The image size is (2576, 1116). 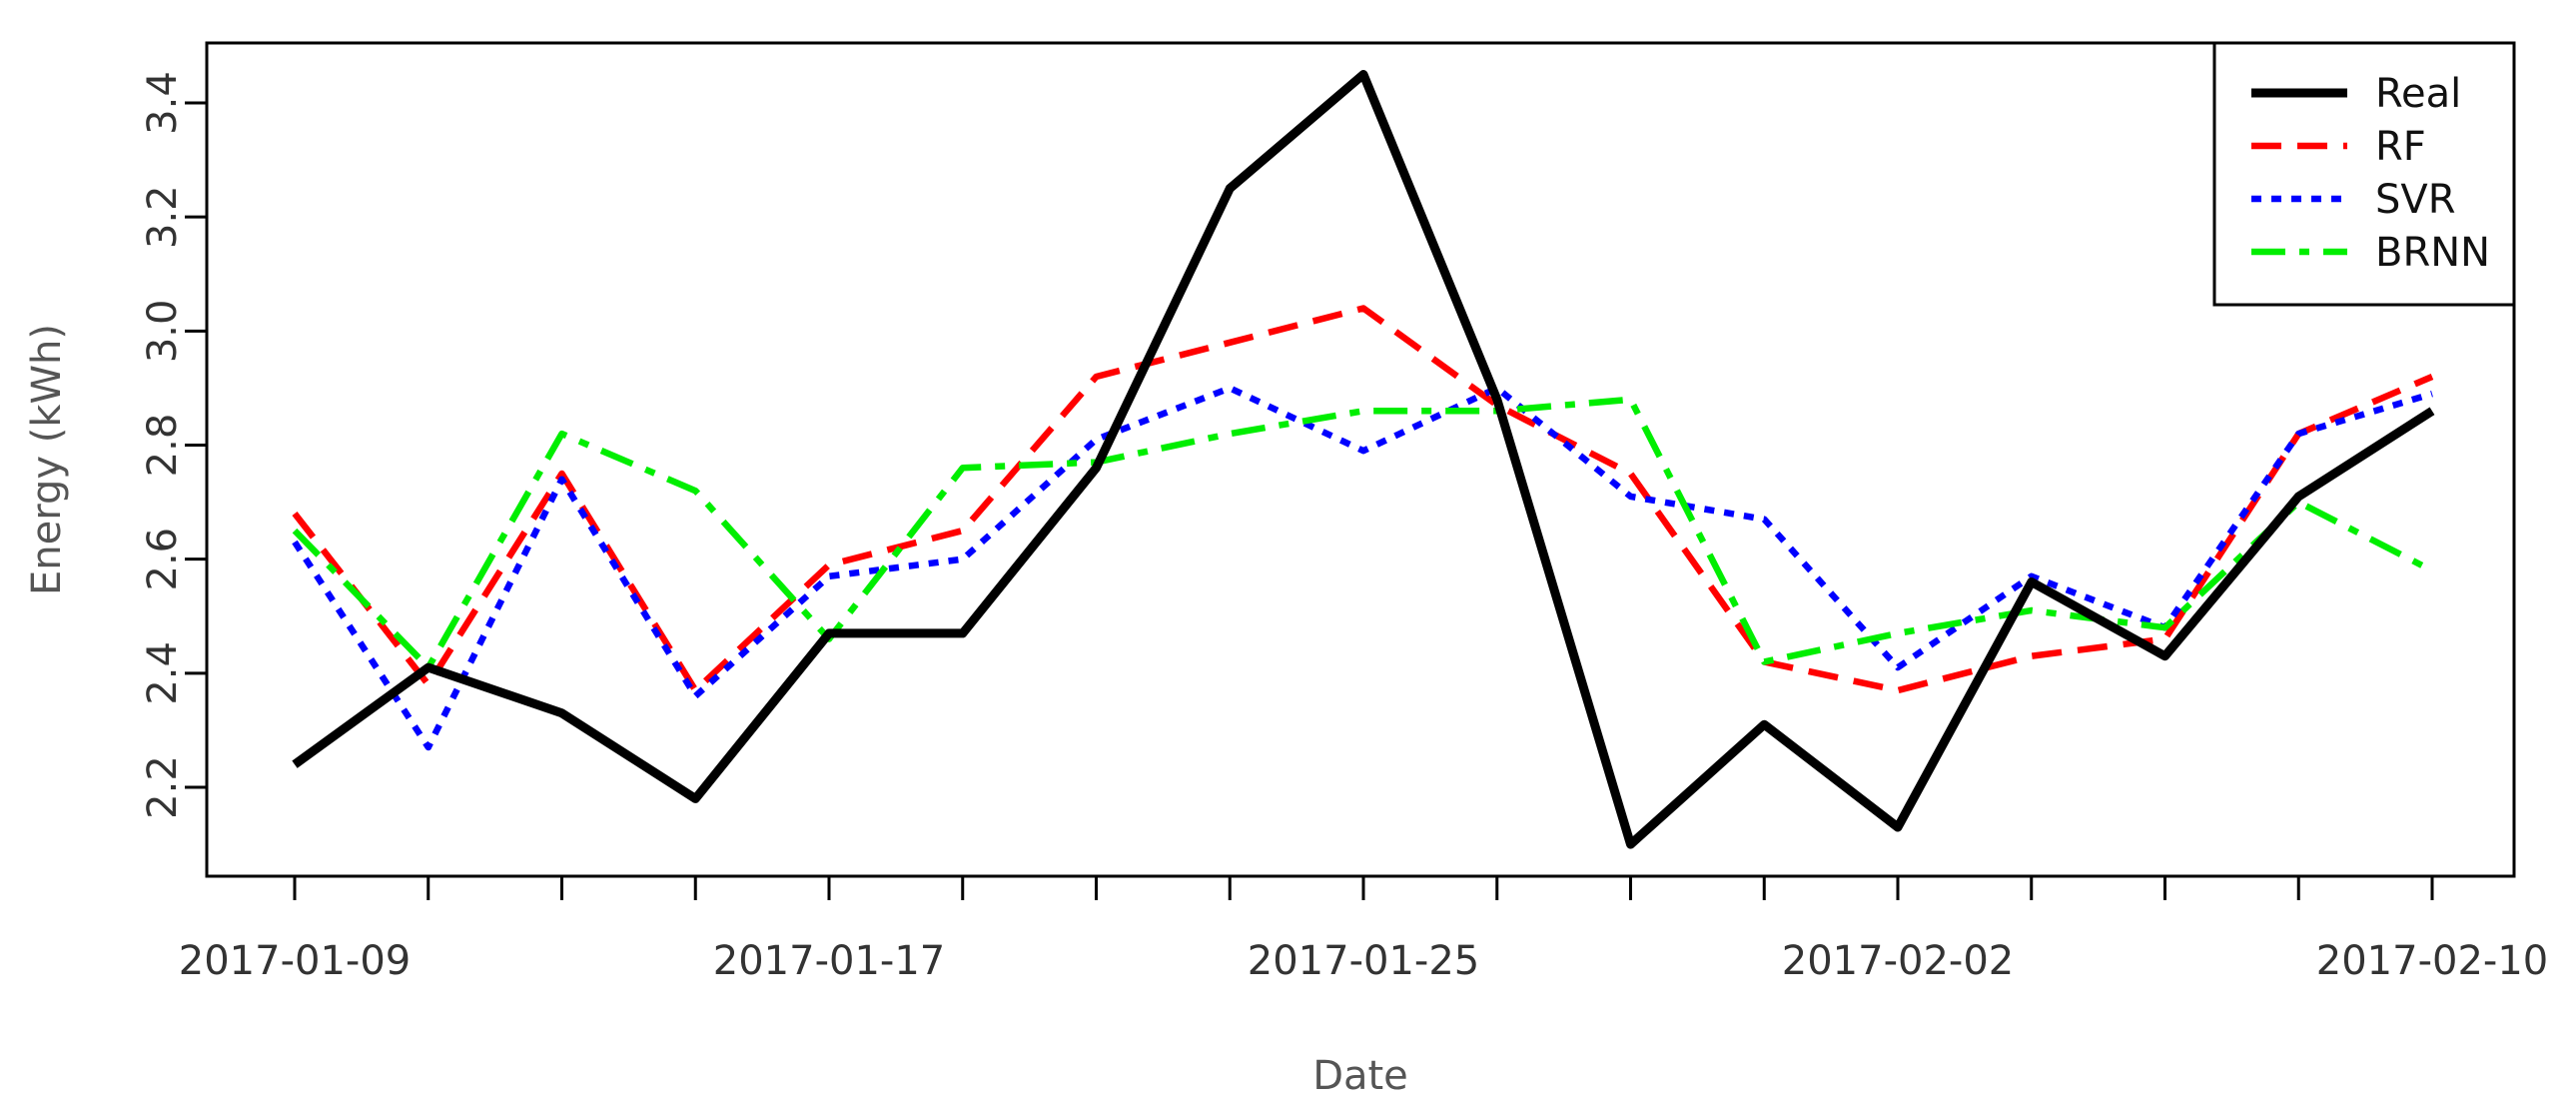 What do you see at coordinates (1360, 1076) in the screenshot?
I see `x-axis-title: Date` at bounding box center [1360, 1076].